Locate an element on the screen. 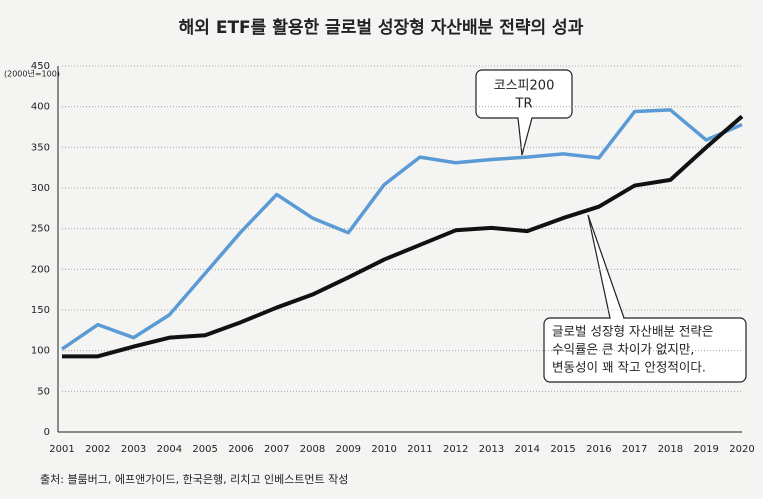  x-tick-label: 2018 is located at coordinates (670, 449).